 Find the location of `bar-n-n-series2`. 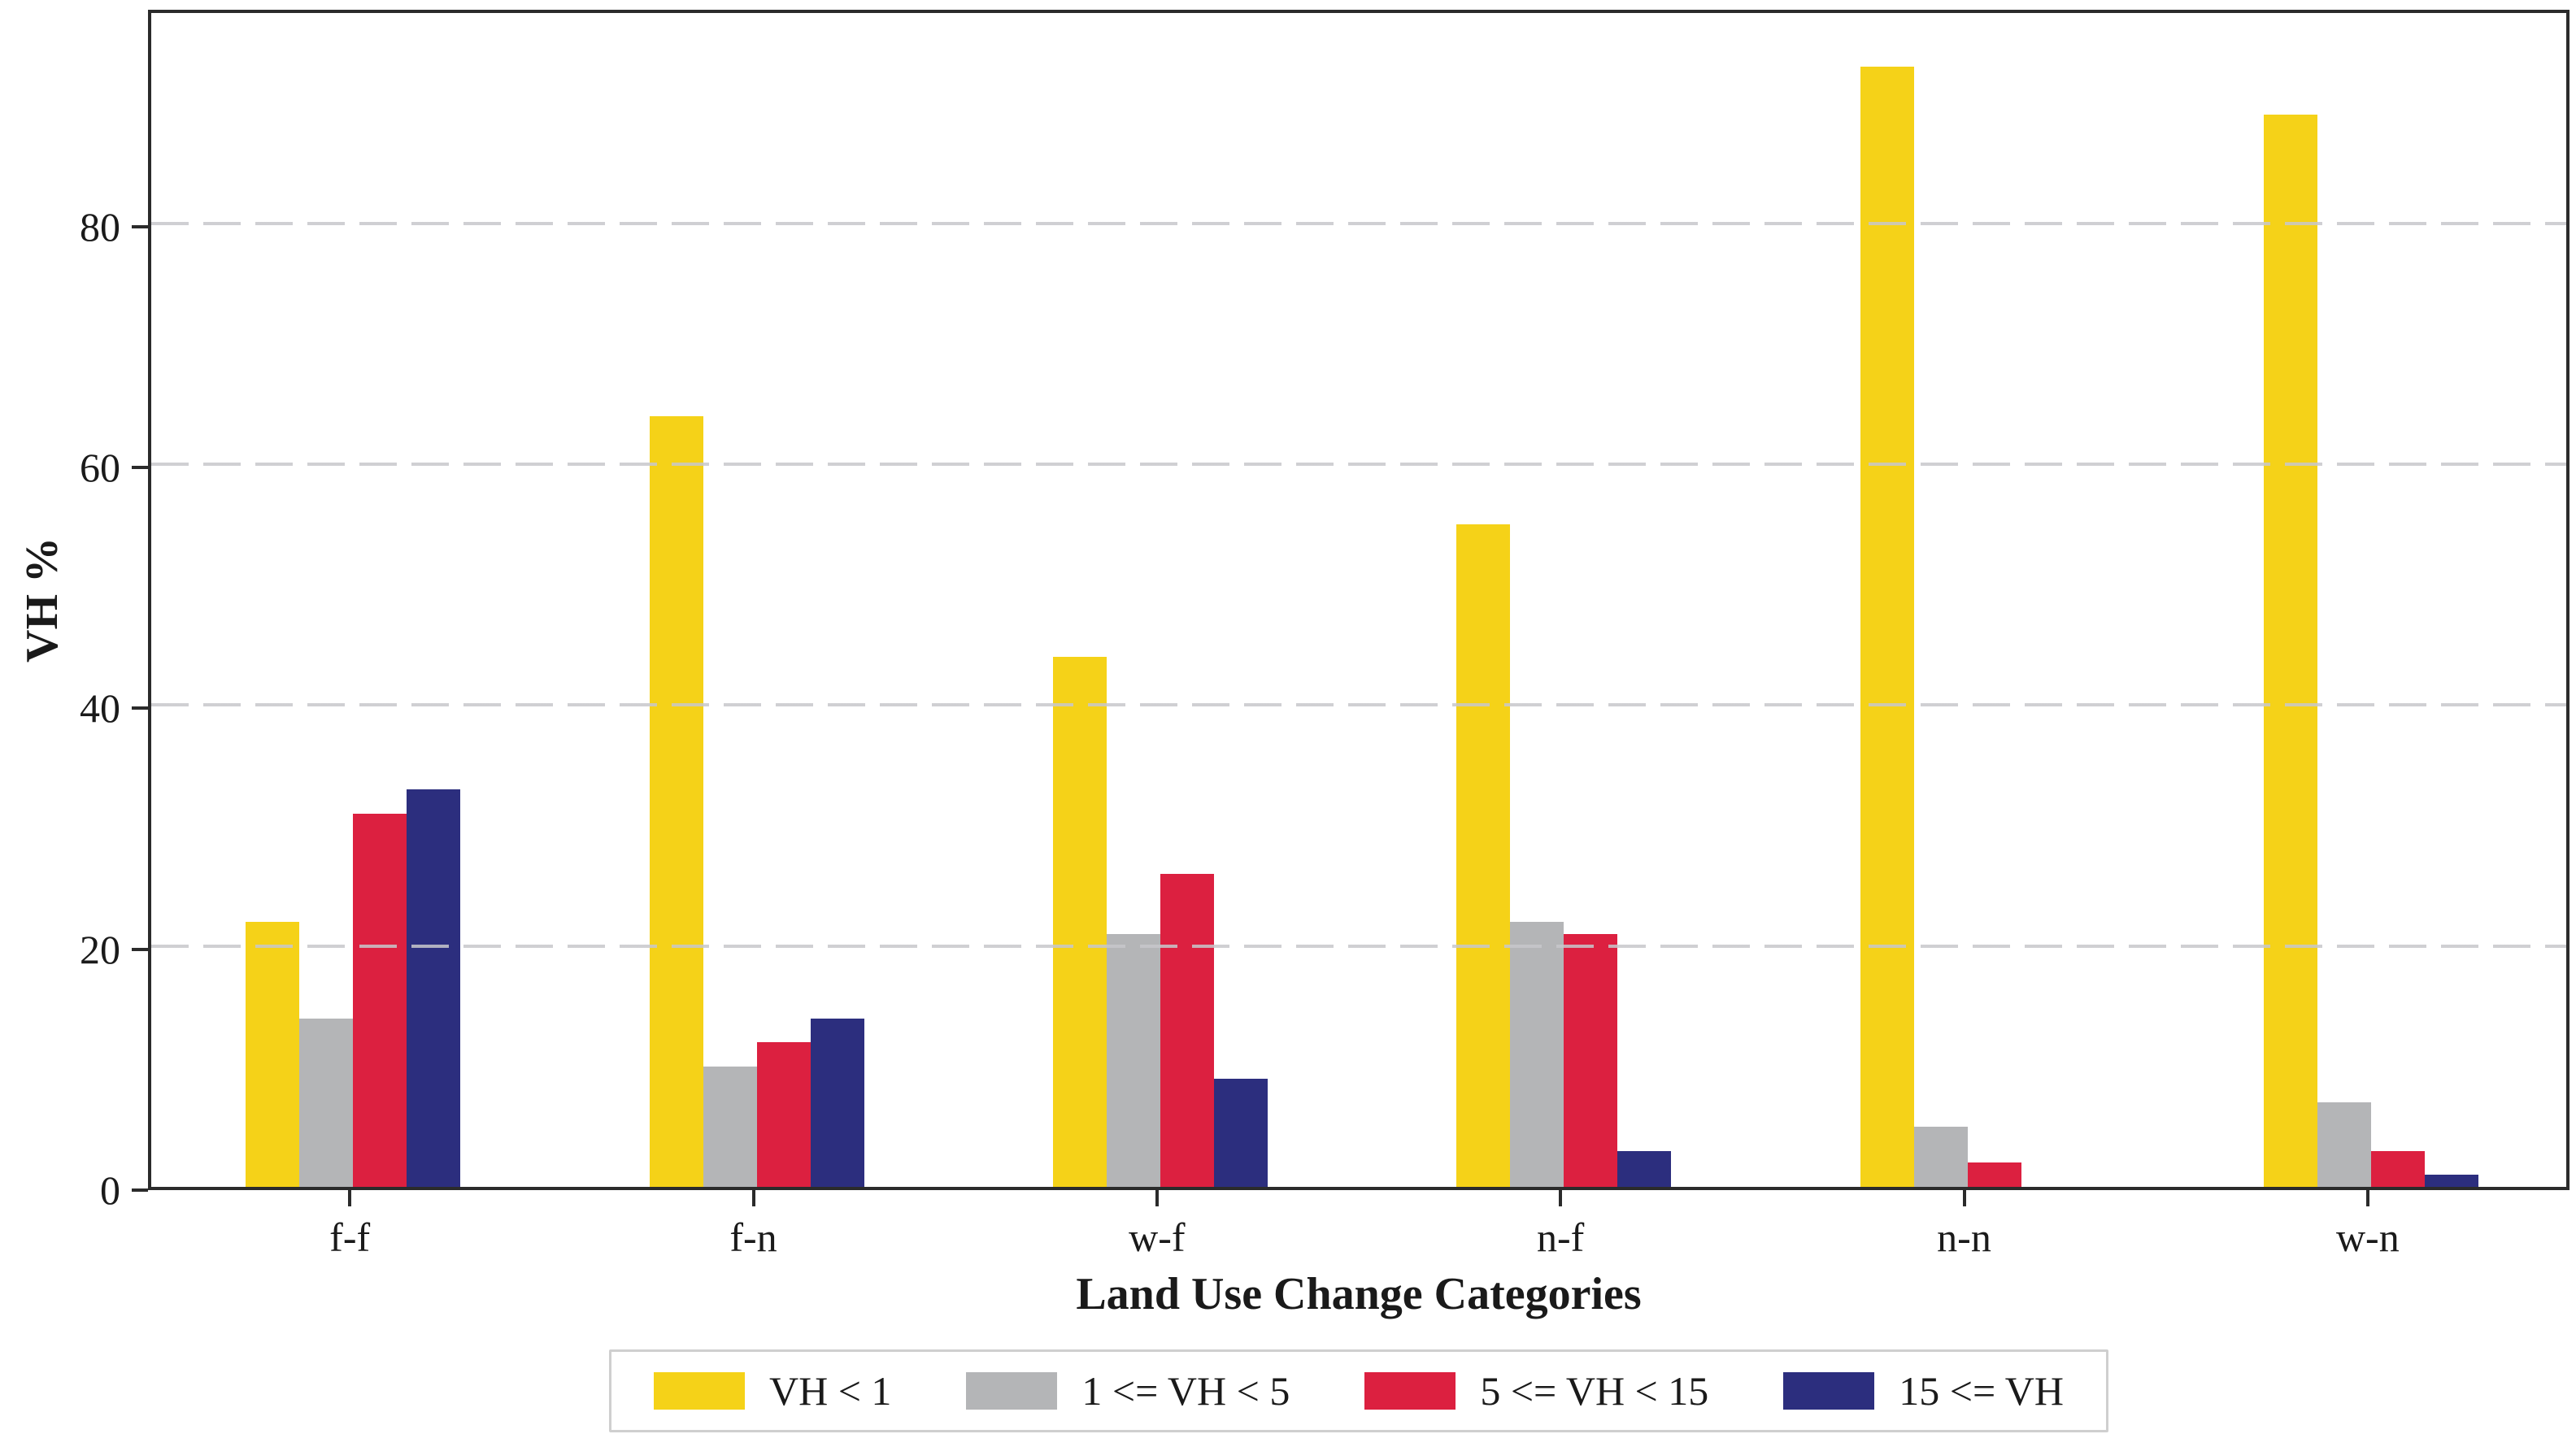

bar-n-n-series2 is located at coordinates (1941, 1156).